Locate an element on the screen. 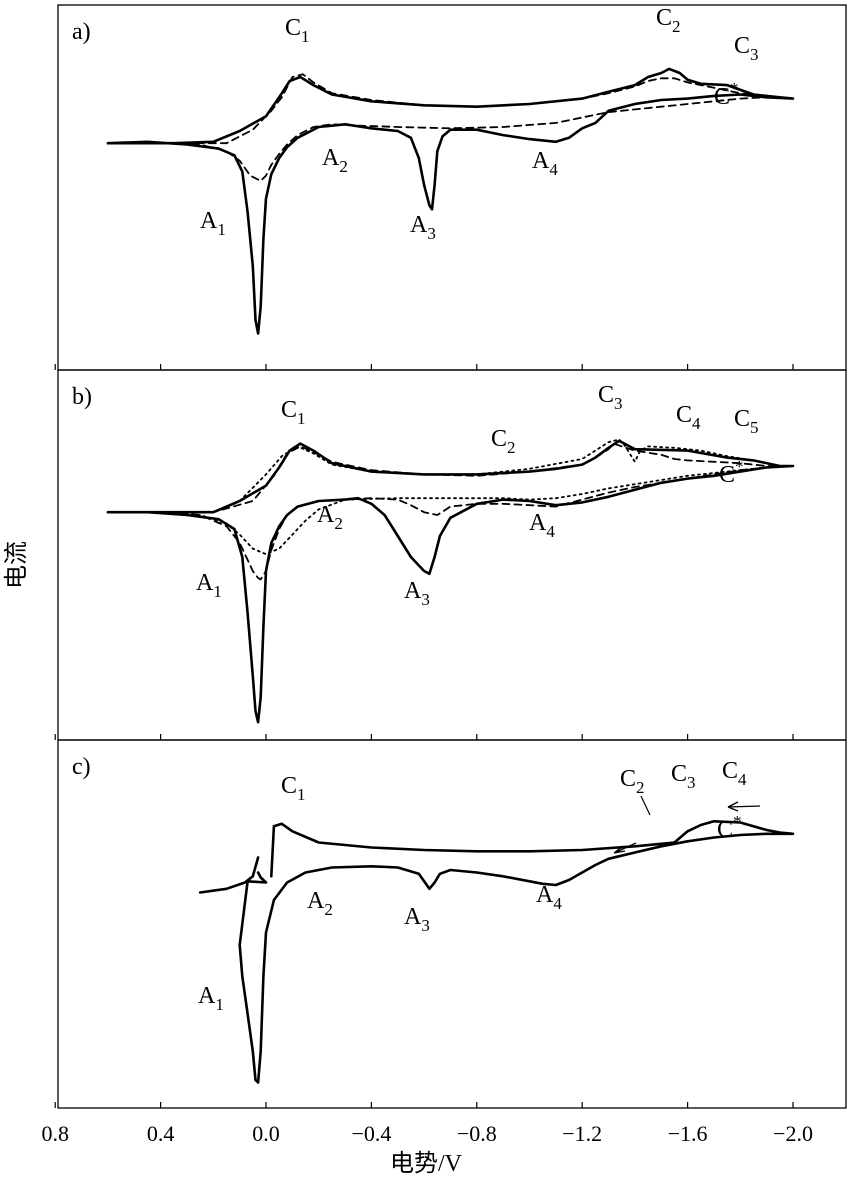 Image resolution: width=848 pixels, height=1179 pixels. peak-leader-line is located at coordinates (645, 805).